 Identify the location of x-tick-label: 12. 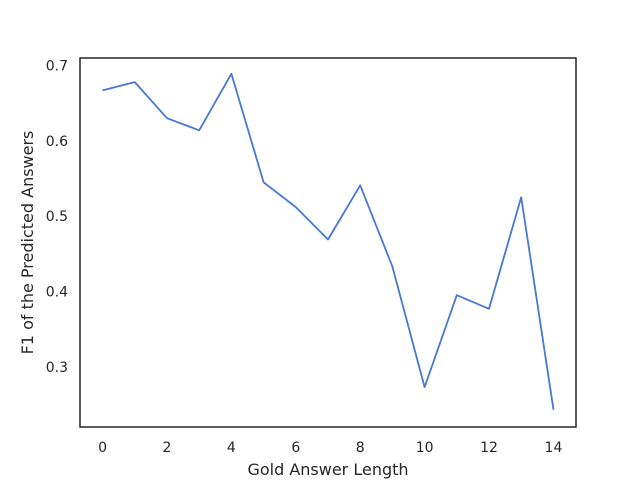
(489, 448).